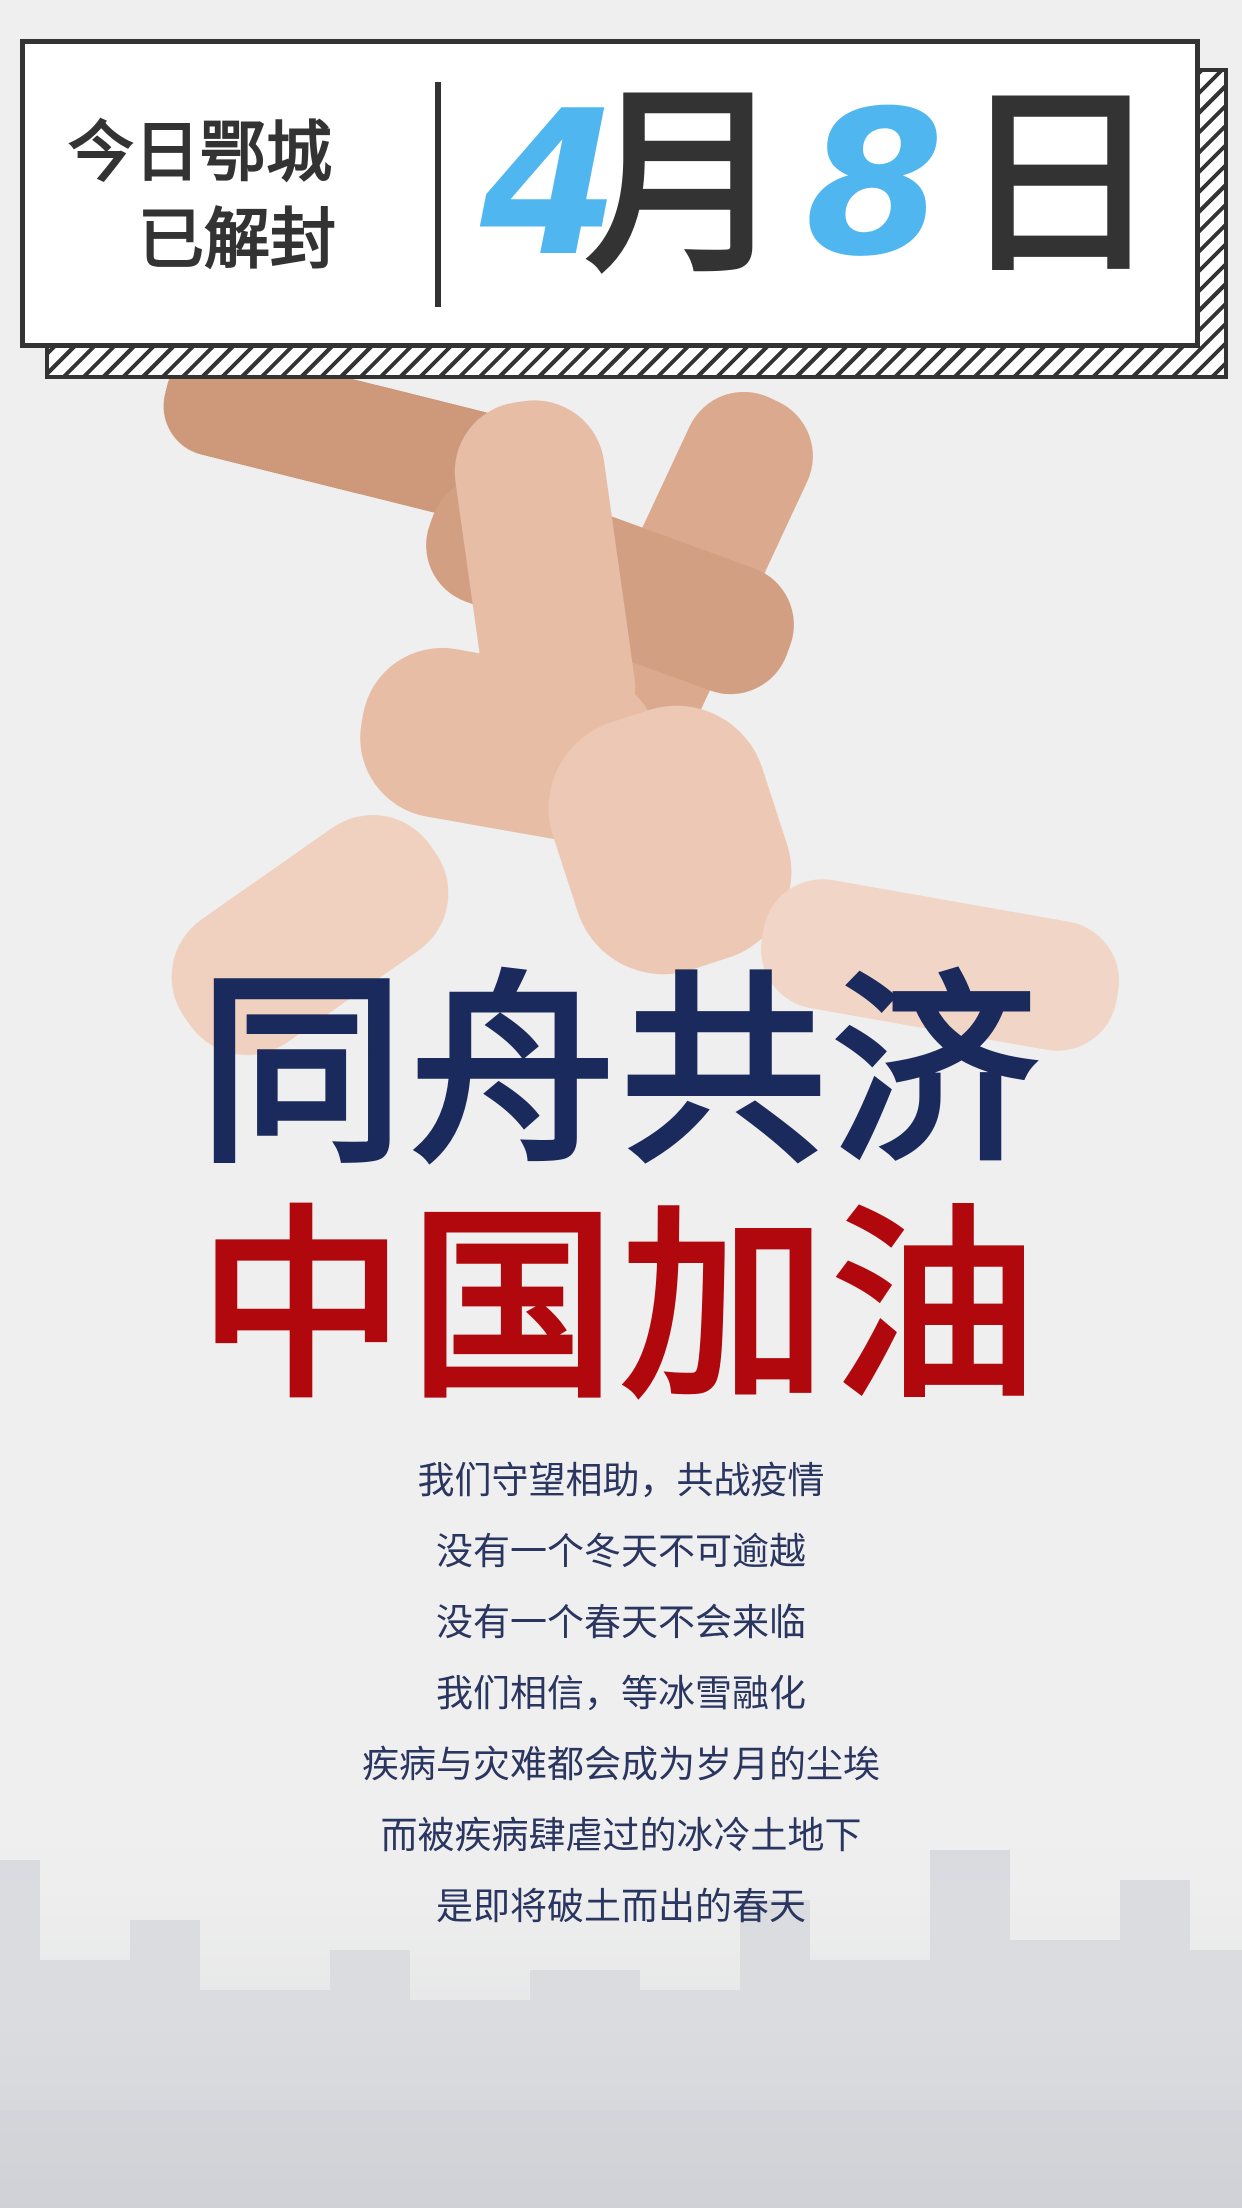 The height and width of the screenshot is (2208, 1242). What do you see at coordinates (621, 1551) in the screenshot?
I see `poem-line: 没有一个冬天不可逾越` at bounding box center [621, 1551].